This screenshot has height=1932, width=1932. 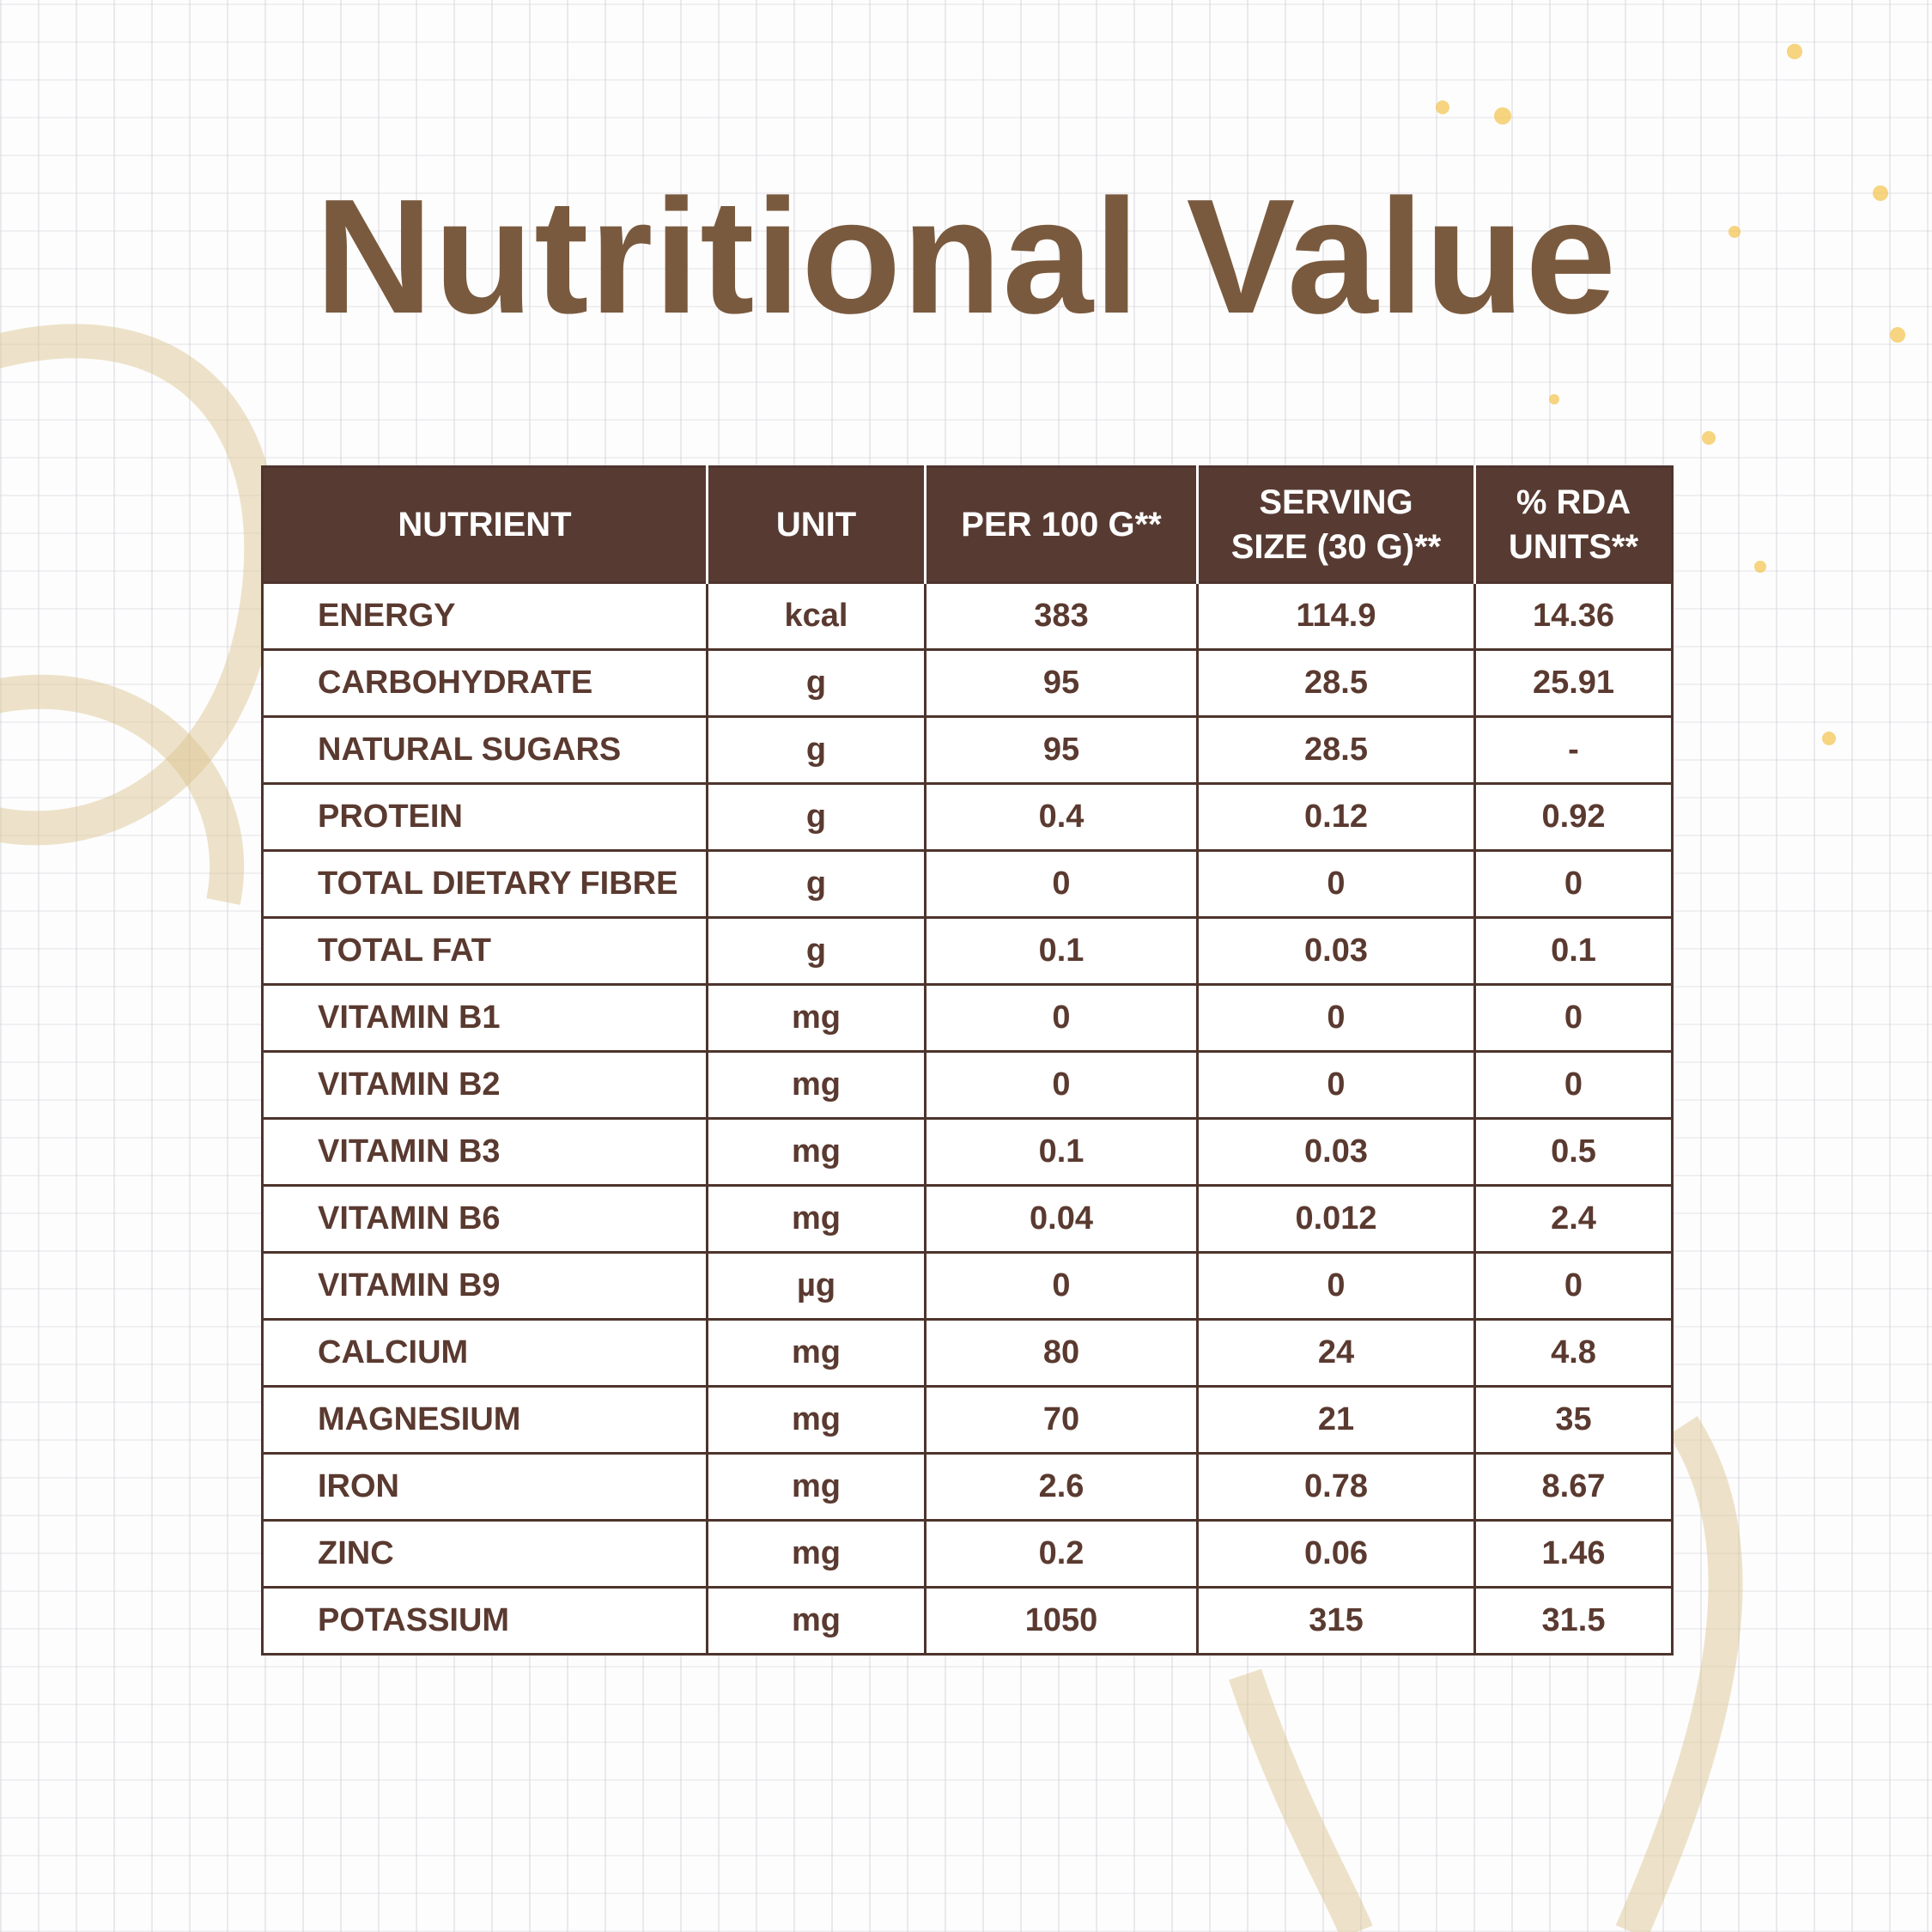 I want to click on table-row: TOTAL FAT g 0.1 0.03 0.1, so click(x=968, y=951).